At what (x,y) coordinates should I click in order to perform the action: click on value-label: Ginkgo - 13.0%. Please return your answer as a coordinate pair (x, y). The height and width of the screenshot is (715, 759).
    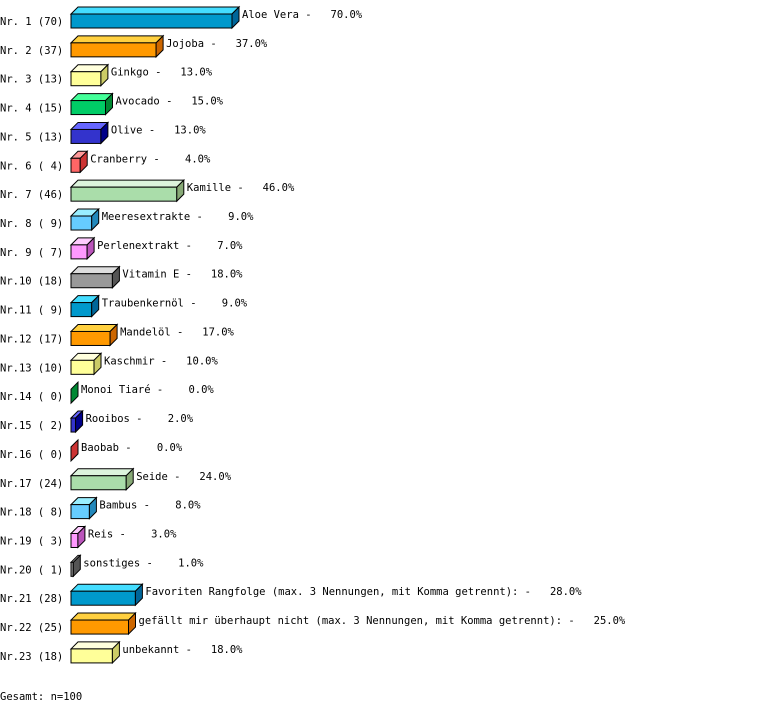
    Looking at the image, I should click on (162, 73).